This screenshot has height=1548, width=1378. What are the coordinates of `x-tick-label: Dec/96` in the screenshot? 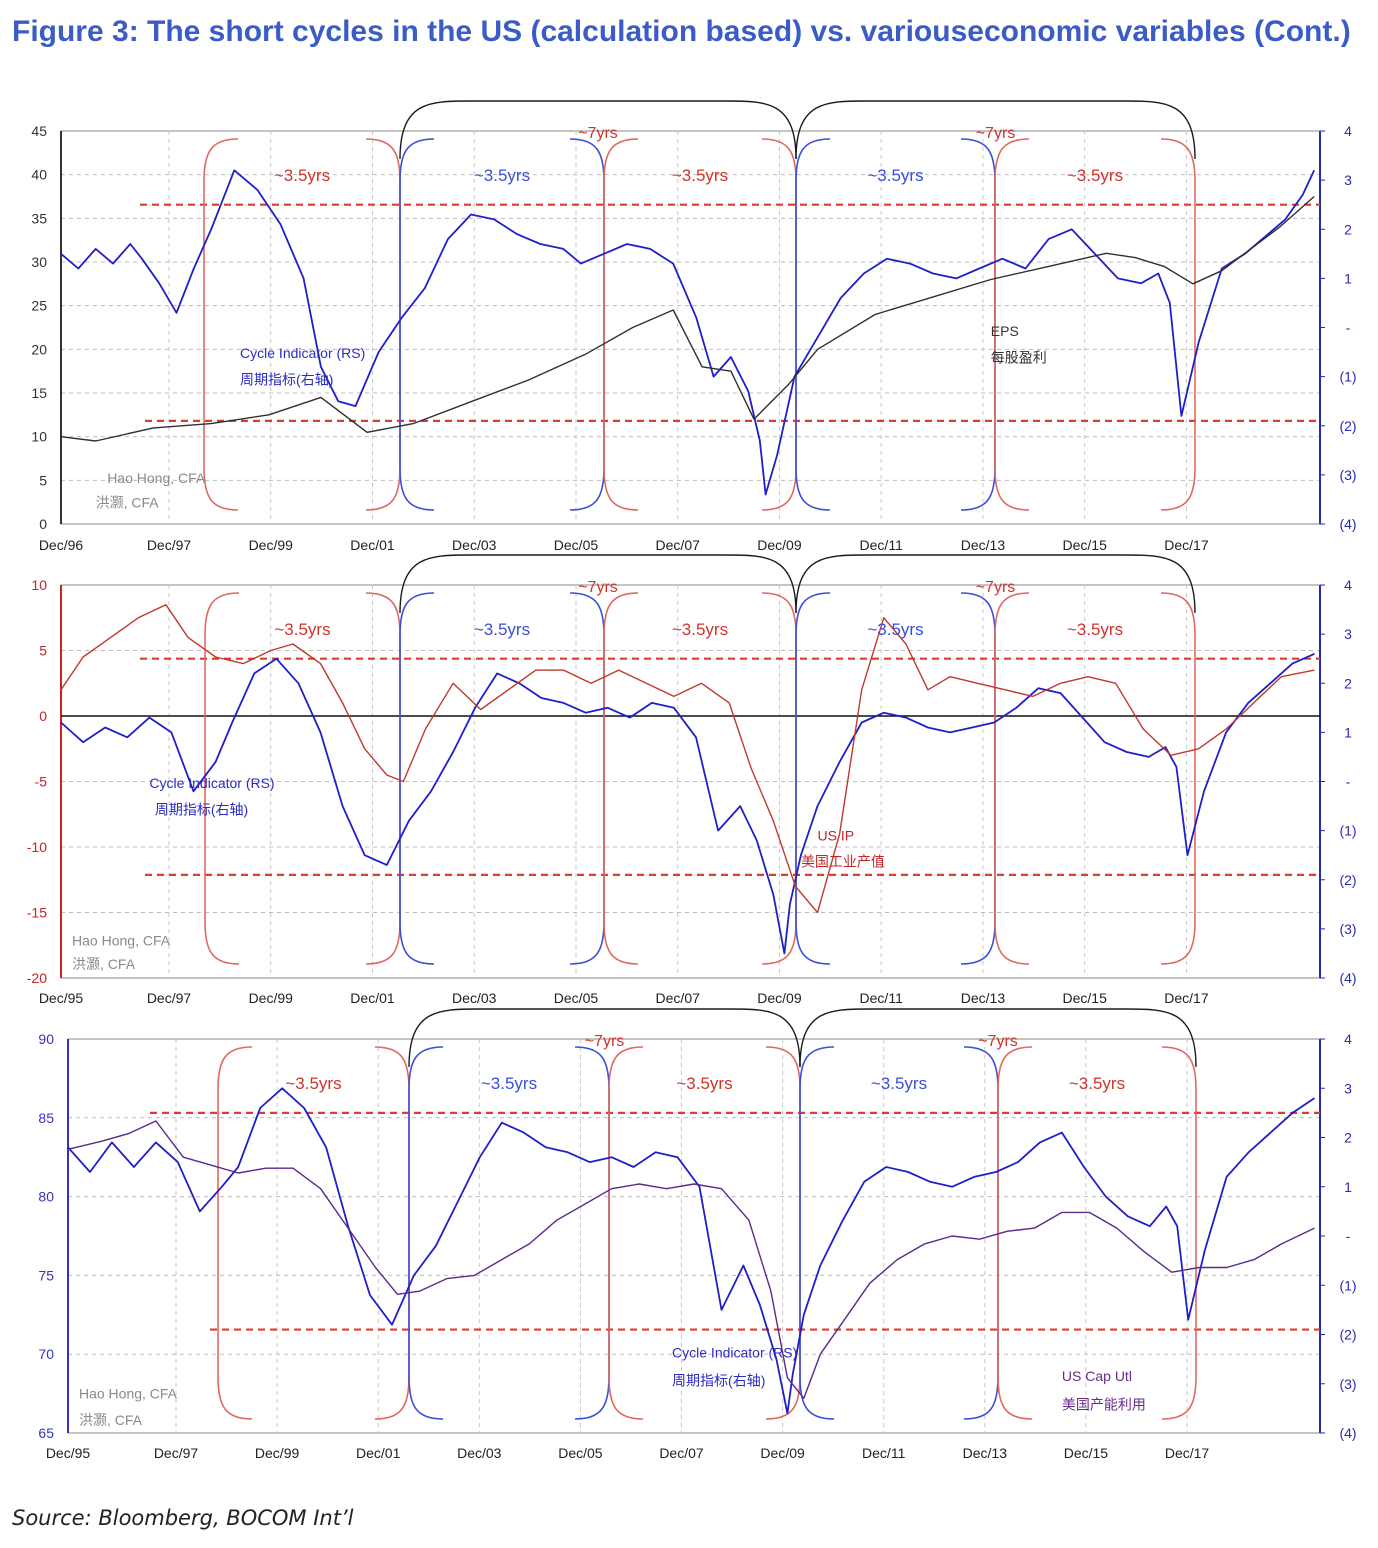 It's located at (61, 545).